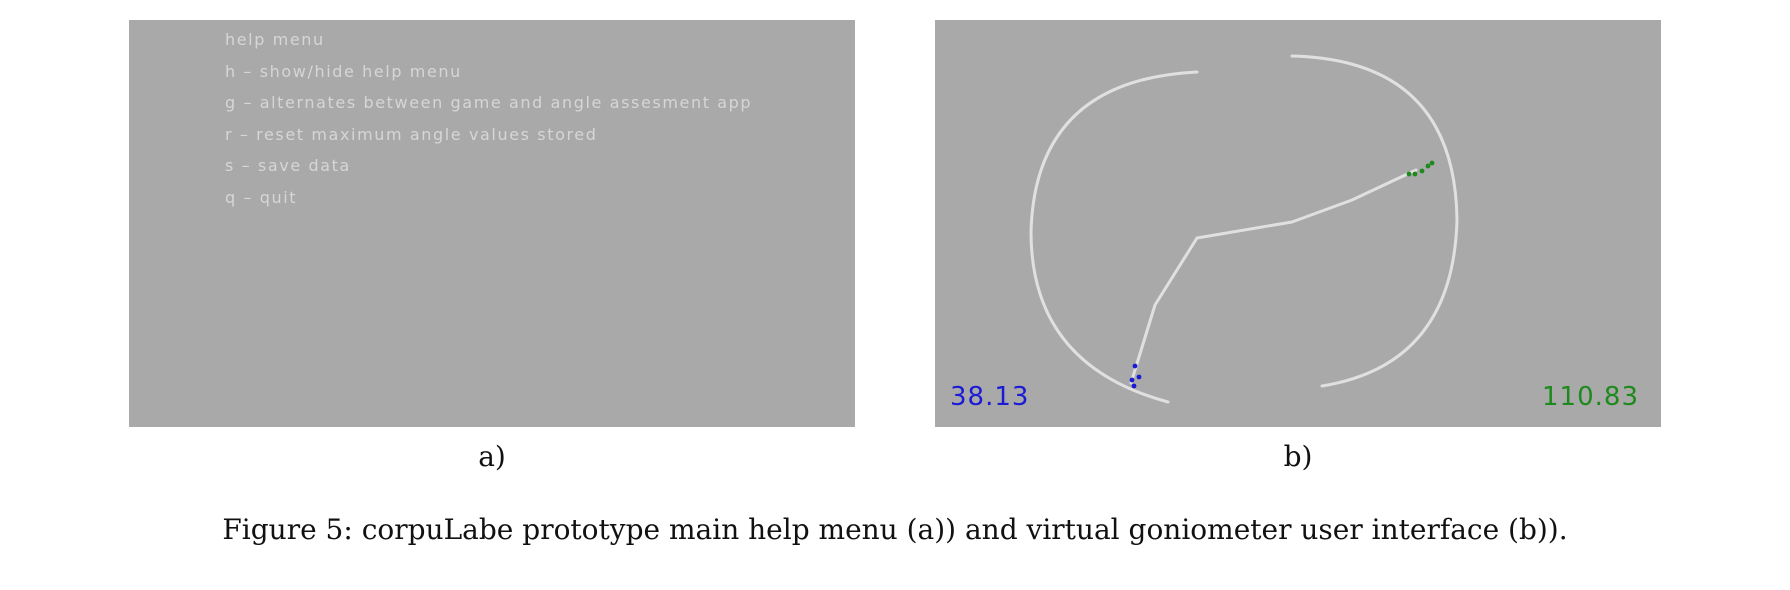 The image size is (1790, 590). What do you see at coordinates (1114, 237) in the screenshot?
I see `left-range-arc` at bounding box center [1114, 237].